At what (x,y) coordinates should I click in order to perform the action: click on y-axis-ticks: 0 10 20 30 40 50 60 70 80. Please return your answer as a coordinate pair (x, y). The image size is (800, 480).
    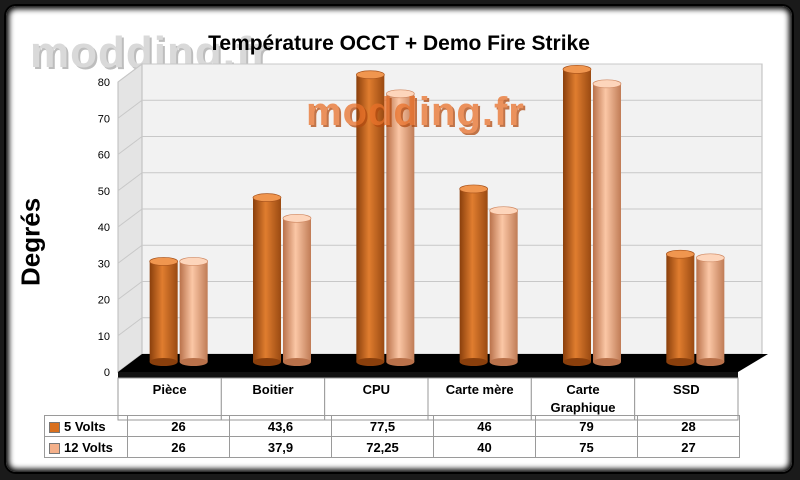
    Looking at the image, I should click on (104, 228).